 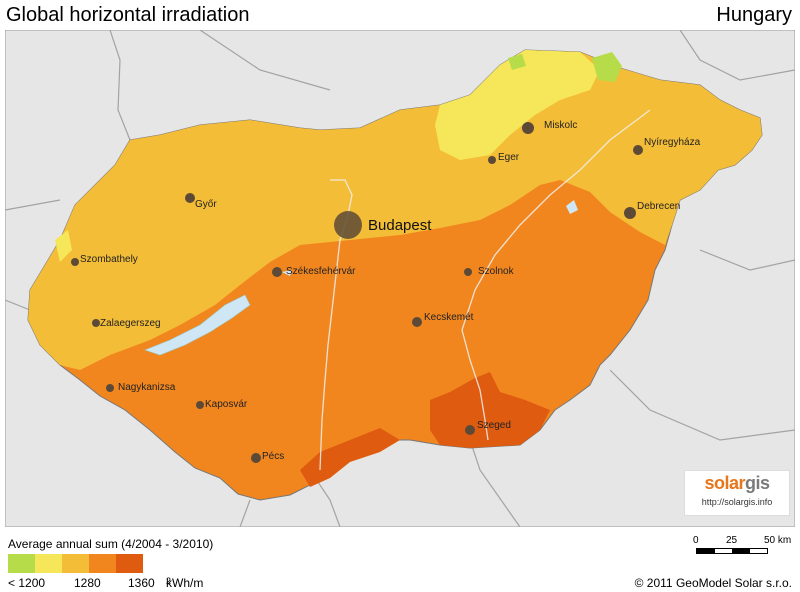 I want to click on copyright: © 2011 GeoModel Solar s.r.o., so click(x=713, y=583).